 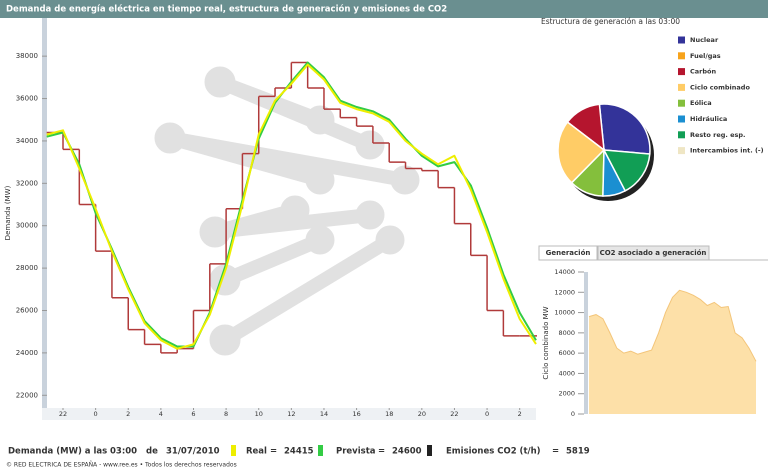 I want to click on tab-label: CO2 asociado a generación, so click(x=653, y=253).